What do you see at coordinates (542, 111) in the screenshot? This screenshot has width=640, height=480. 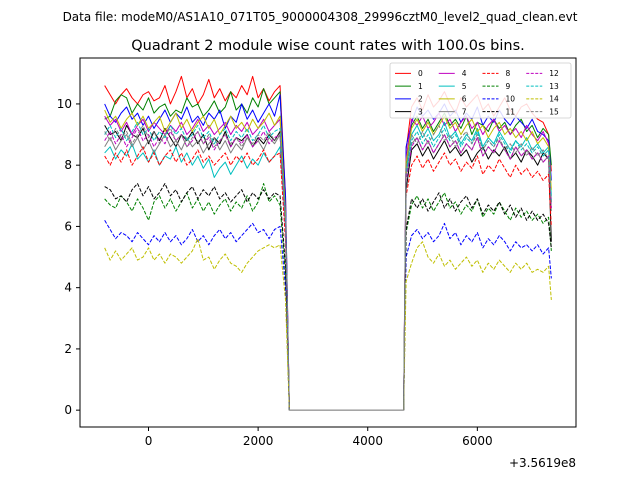 I see `legend-item-15: 15` at bounding box center [542, 111].